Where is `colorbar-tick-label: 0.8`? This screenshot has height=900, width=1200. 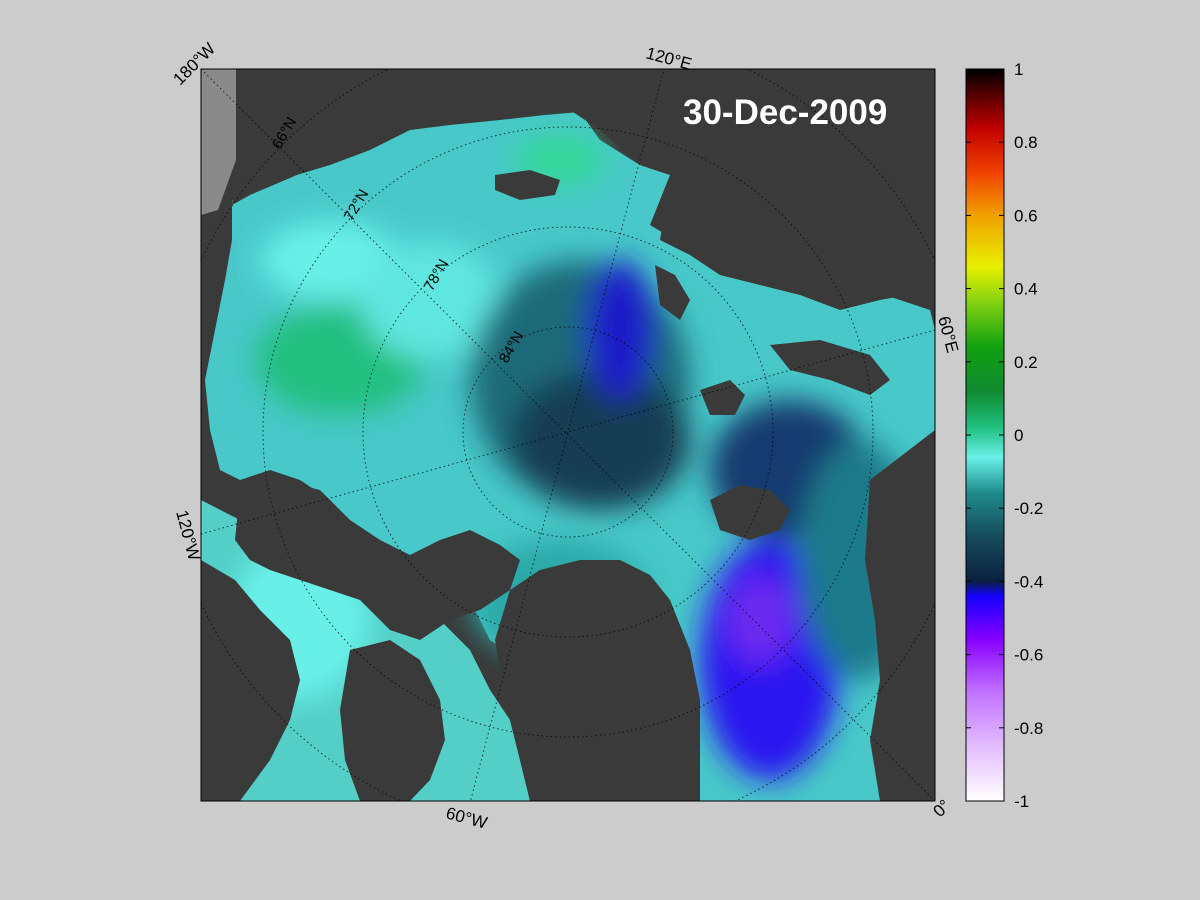
colorbar-tick-label: 0.8 is located at coordinates (1026, 142).